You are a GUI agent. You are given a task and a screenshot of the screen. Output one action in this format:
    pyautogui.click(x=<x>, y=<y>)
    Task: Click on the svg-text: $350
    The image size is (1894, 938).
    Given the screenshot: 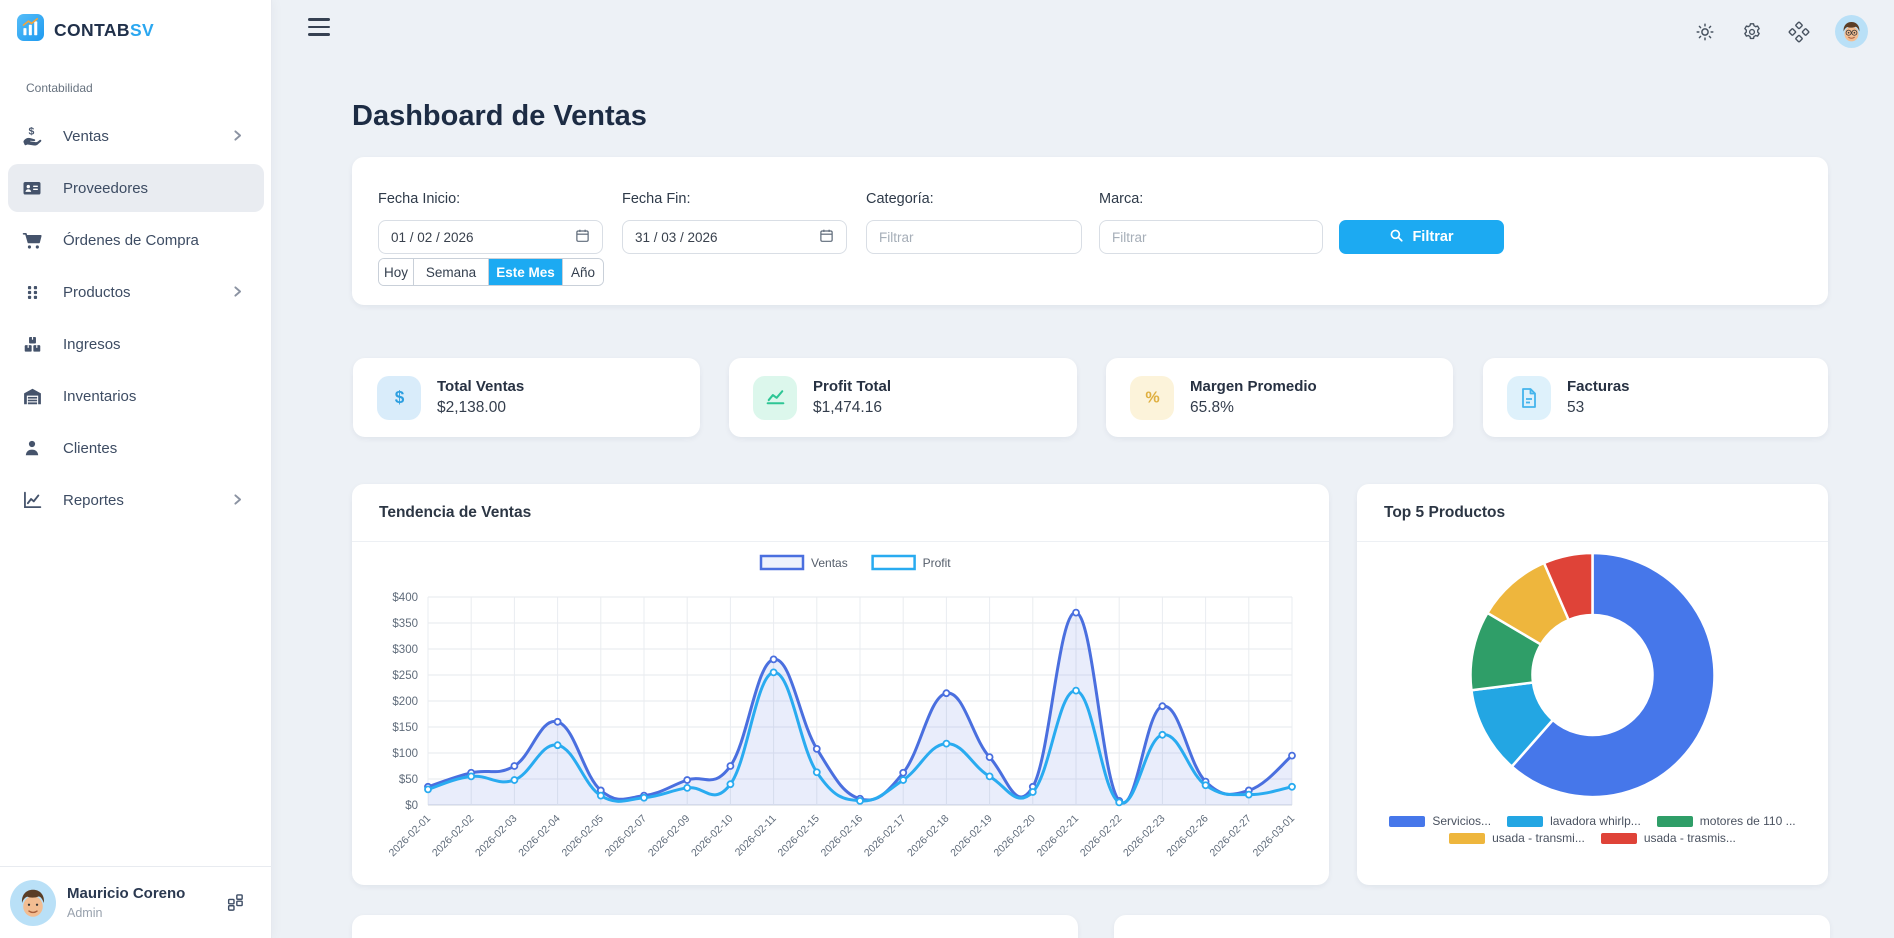 What is the action you would take?
    pyautogui.click(x=405, y=624)
    